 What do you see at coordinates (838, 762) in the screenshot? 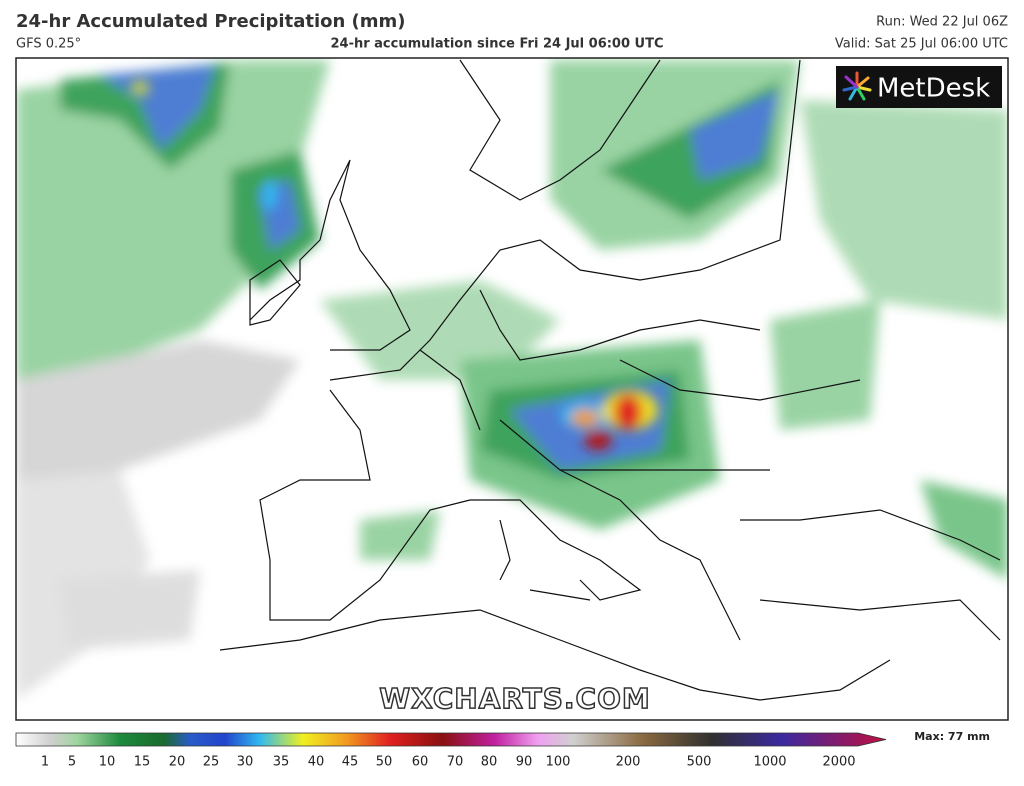
I see `colorbar-label: 2000` at bounding box center [838, 762].